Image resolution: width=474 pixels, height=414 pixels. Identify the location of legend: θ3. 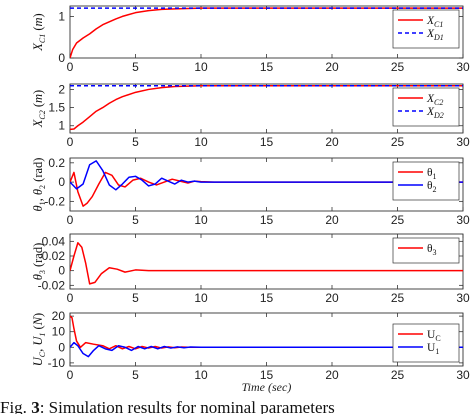
(426, 250).